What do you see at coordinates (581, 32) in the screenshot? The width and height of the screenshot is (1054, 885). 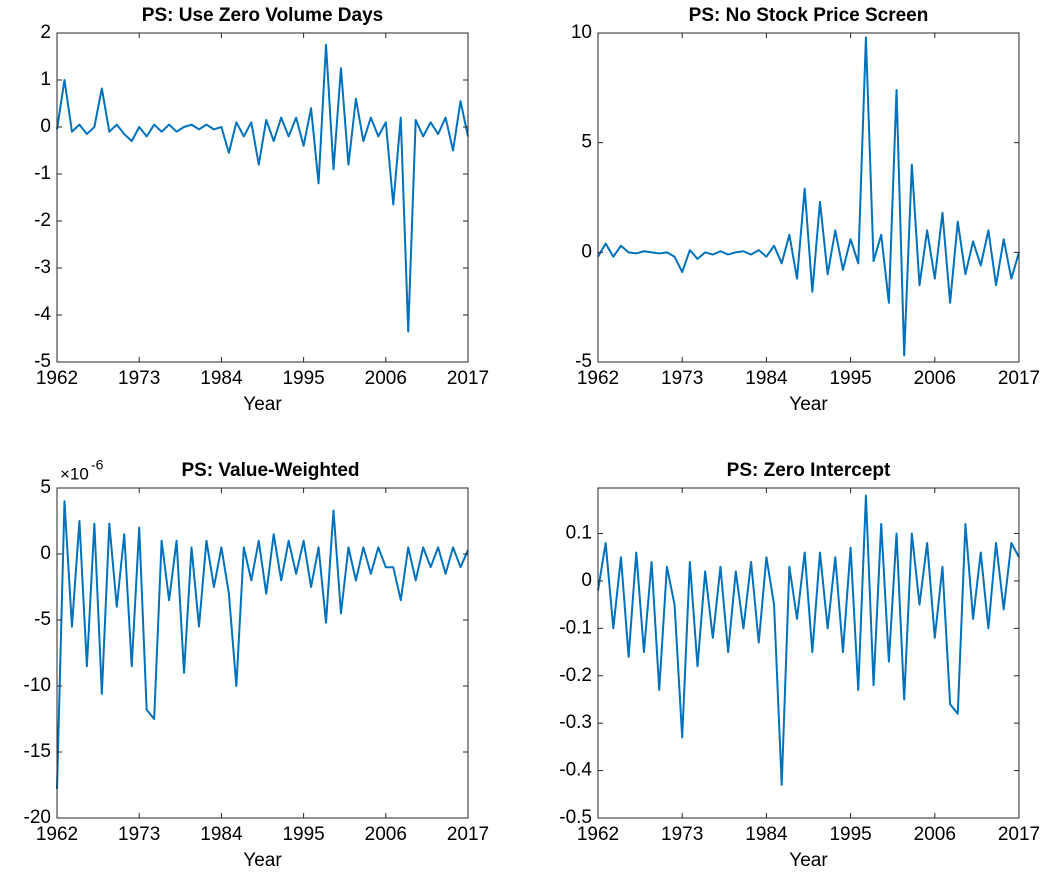 I see `y-tick-label: 10` at bounding box center [581, 32].